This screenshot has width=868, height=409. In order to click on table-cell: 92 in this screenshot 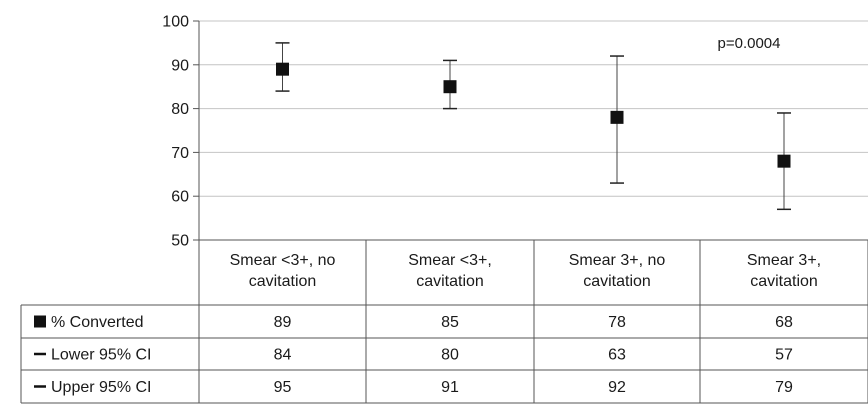, I will do `click(617, 387)`.